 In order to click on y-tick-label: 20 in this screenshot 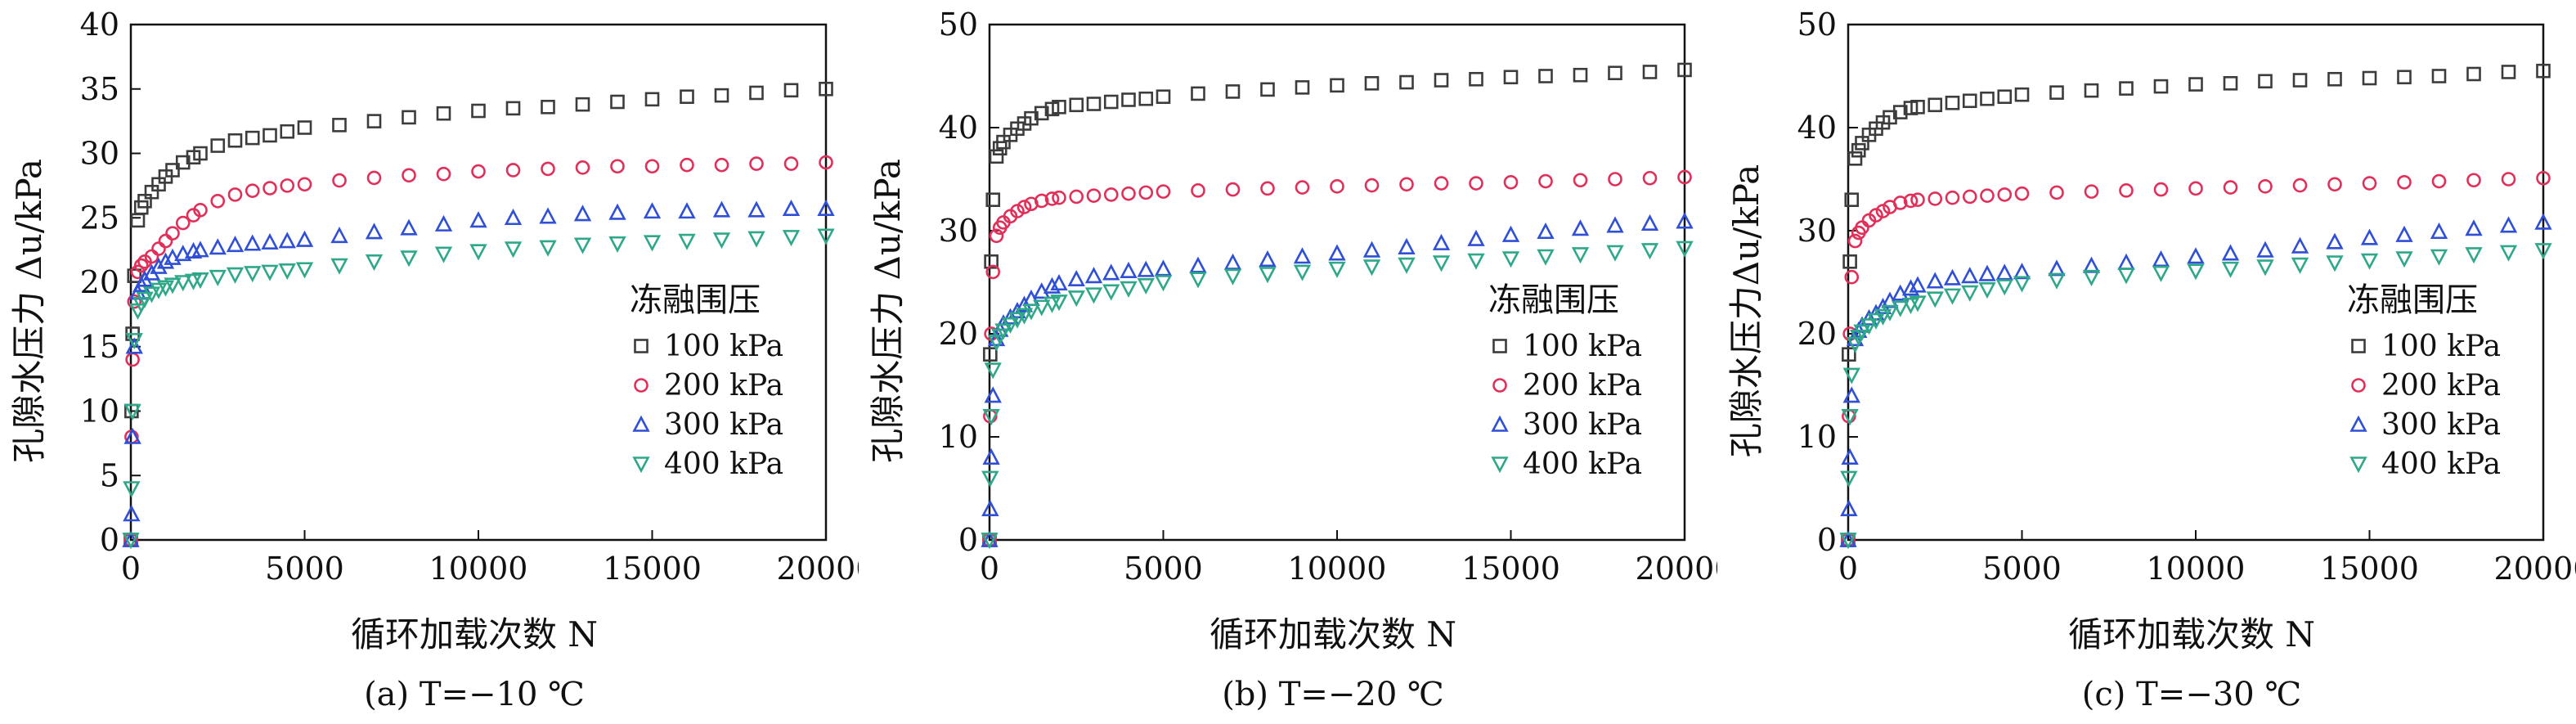, I will do `click(1817, 334)`.